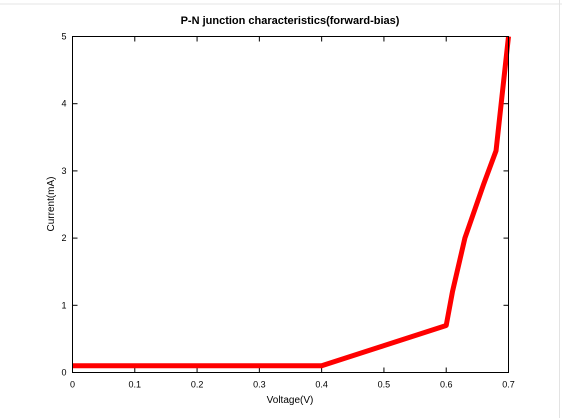 The height and width of the screenshot is (418, 562). Describe the element at coordinates (290, 400) in the screenshot. I see `x-axis-label: Voltage(V)` at that location.